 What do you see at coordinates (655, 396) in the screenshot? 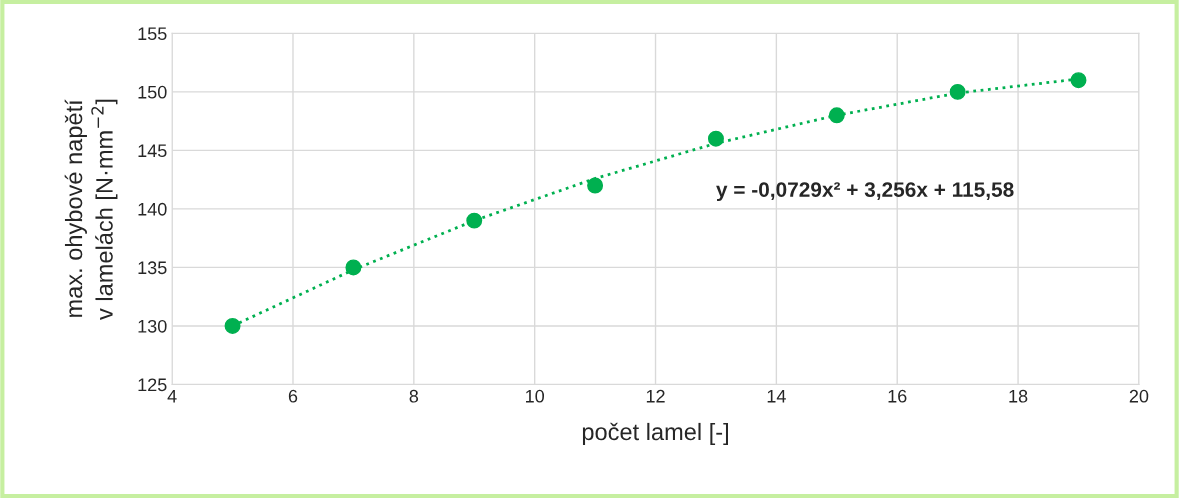
I see `x-tick-label: 12` at bounding box center [655, 396].